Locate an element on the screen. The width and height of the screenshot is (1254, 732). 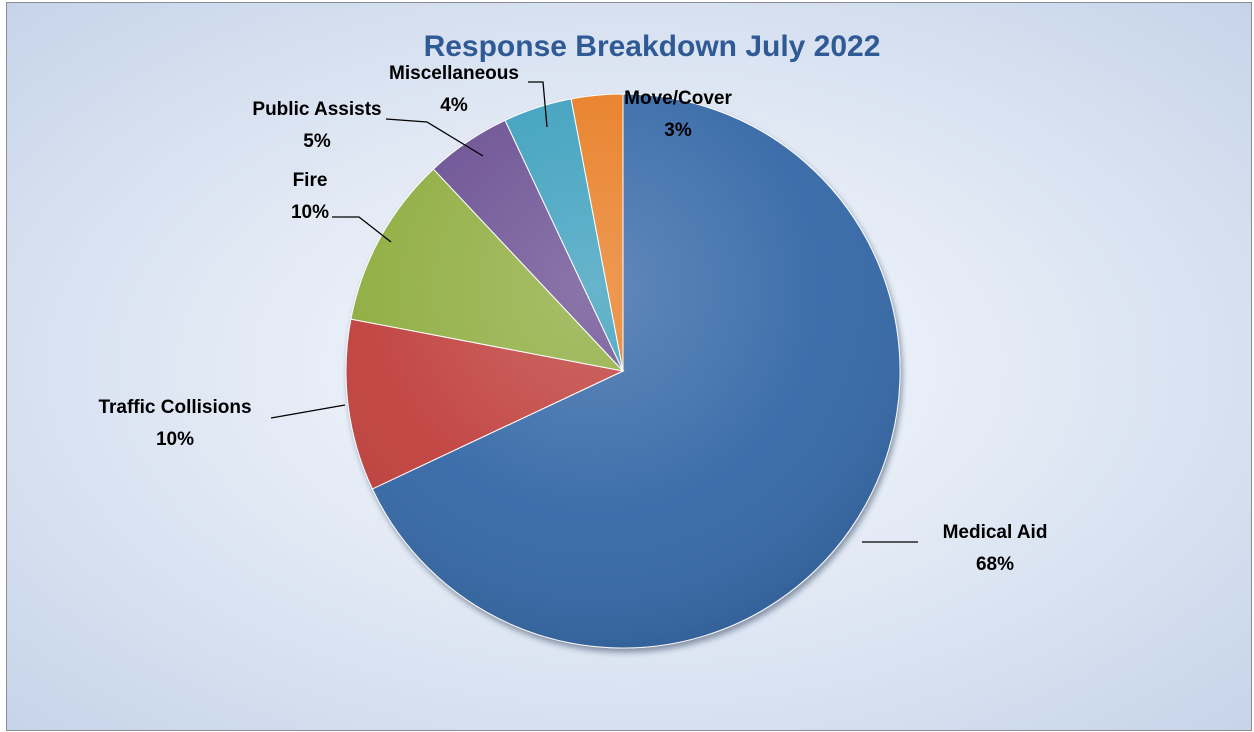
data-label-name: Traffic Collisions is located at coordinates (174, 407).